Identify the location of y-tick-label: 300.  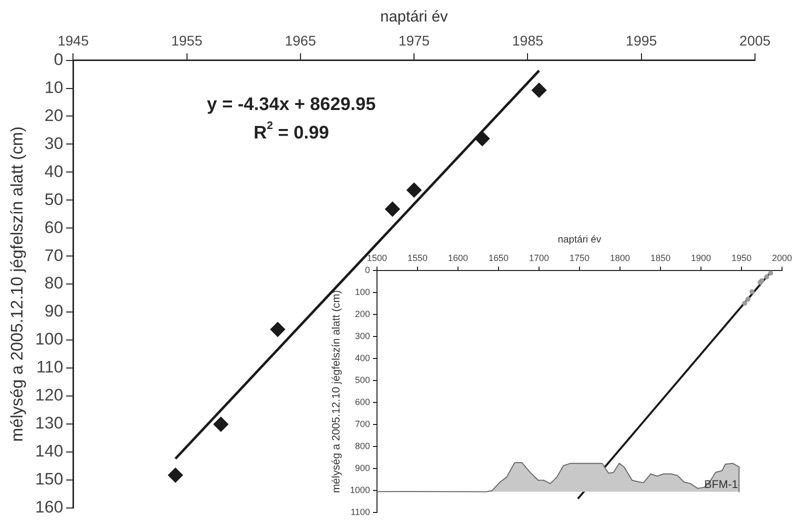
(362, 336).